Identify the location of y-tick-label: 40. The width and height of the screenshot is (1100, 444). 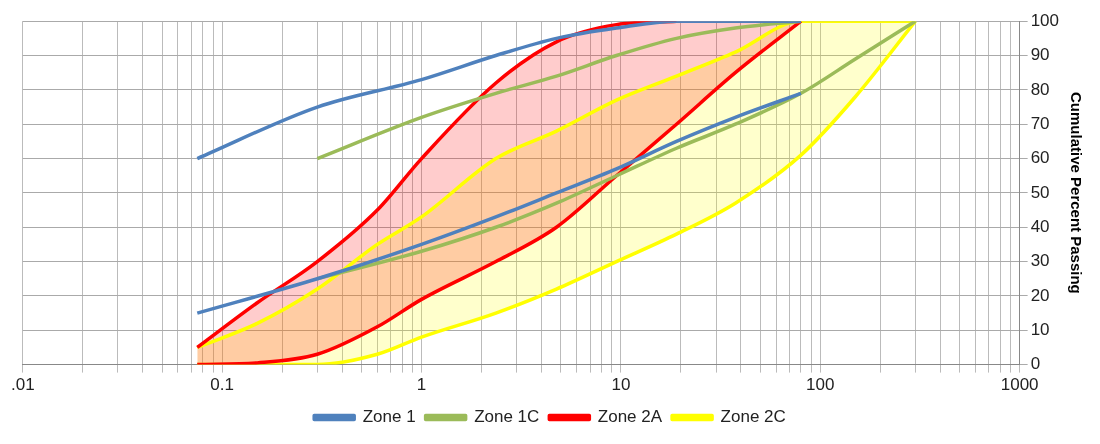
(1040, 226).